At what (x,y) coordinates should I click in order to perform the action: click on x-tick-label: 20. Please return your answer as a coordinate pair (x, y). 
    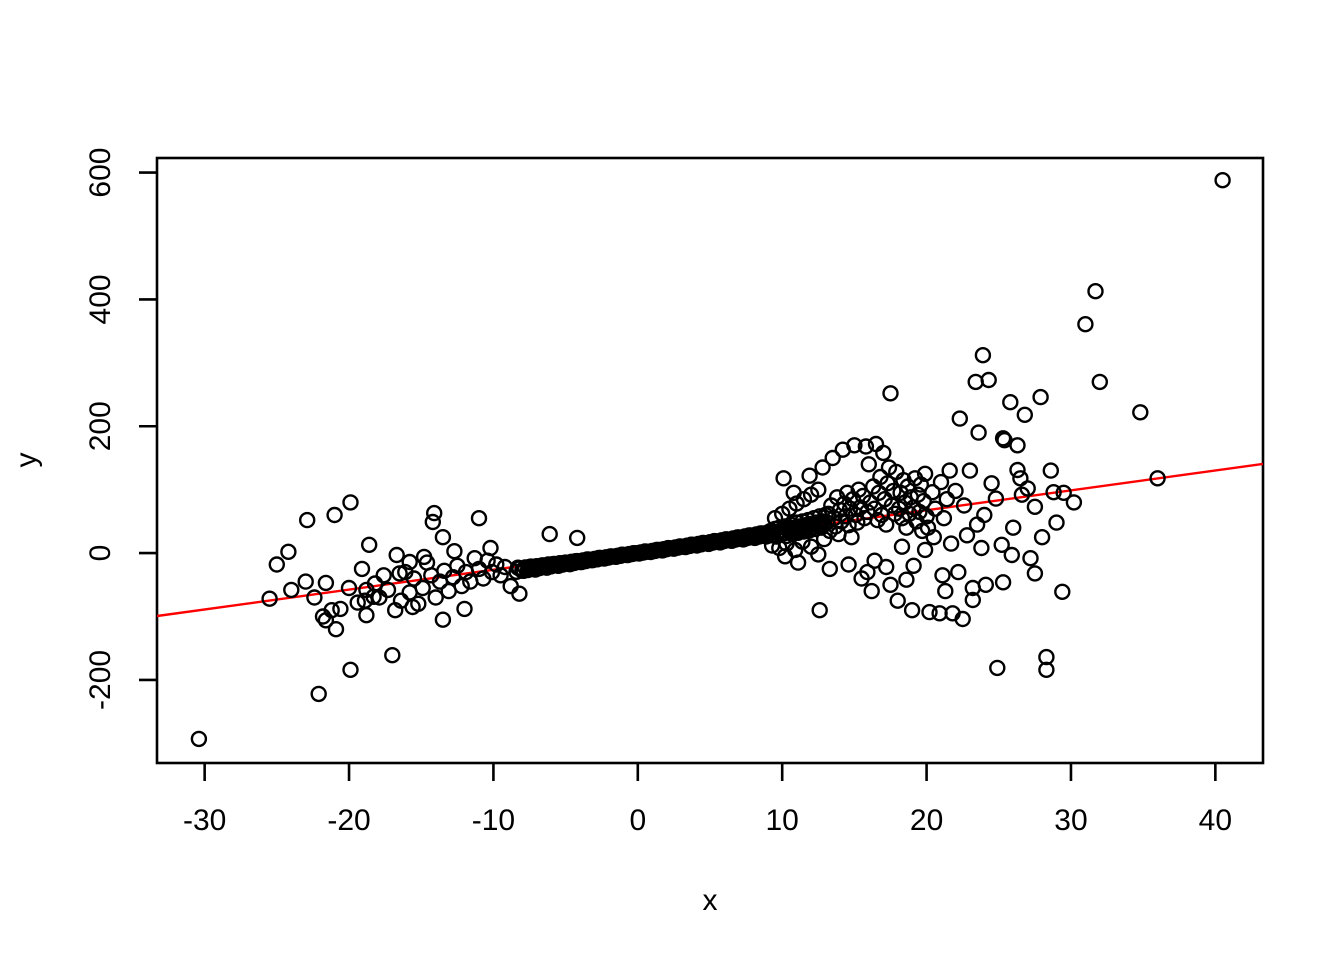
    Looking at the image, I should click on (926, 820).